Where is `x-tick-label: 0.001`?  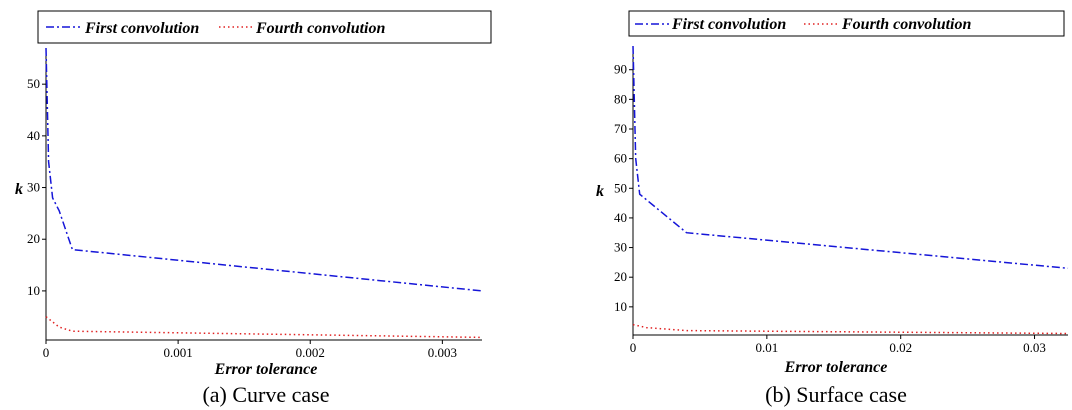
x-tick-label: 0.001 is located at coordinates (177, 352).